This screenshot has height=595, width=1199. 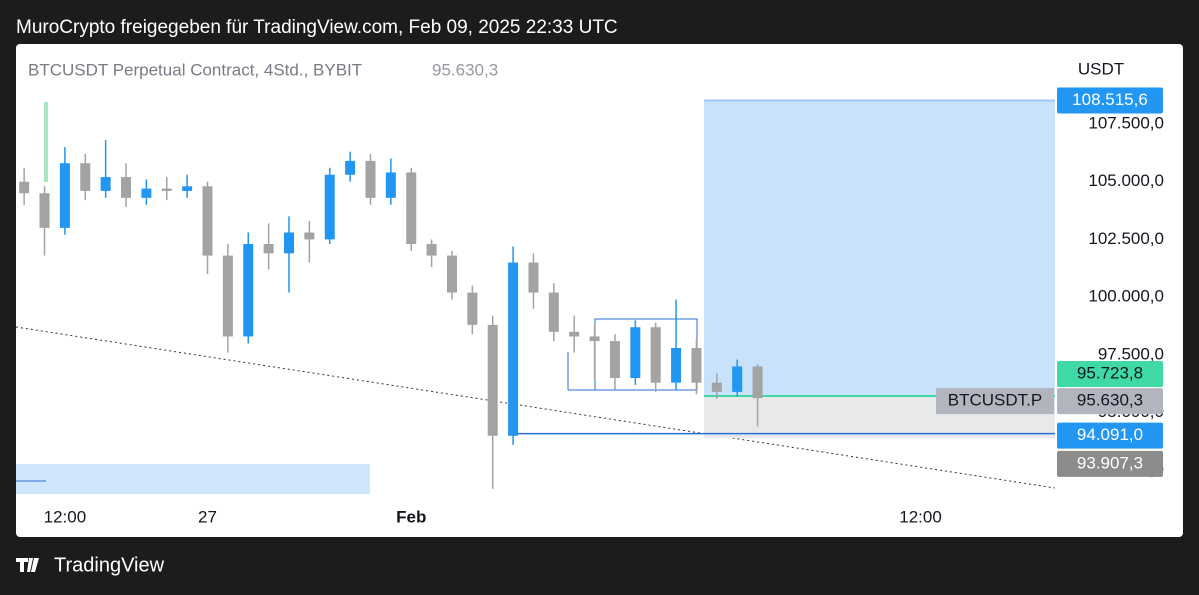 What do you see at coordinates (195, 69) in the screenshot?
I see `symbol-title: BTCUSDT Perpetual Contract, 4Std., BYBIT` at bounding box center [195, 69].